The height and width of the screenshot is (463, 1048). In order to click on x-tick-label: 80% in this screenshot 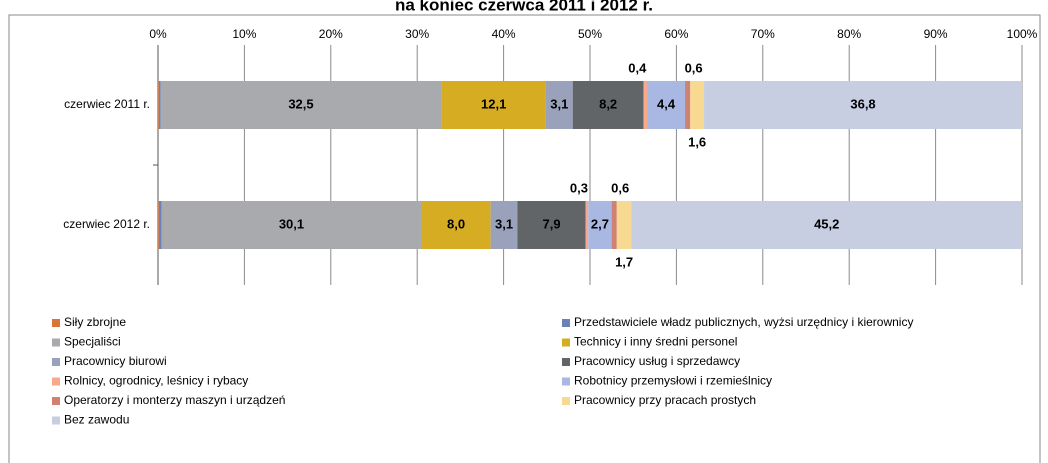, I will do `click(849, 34)`.